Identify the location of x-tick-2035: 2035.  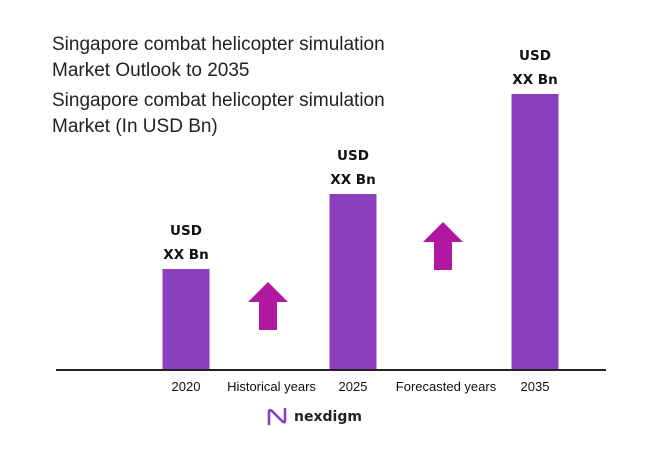
(535, 386).